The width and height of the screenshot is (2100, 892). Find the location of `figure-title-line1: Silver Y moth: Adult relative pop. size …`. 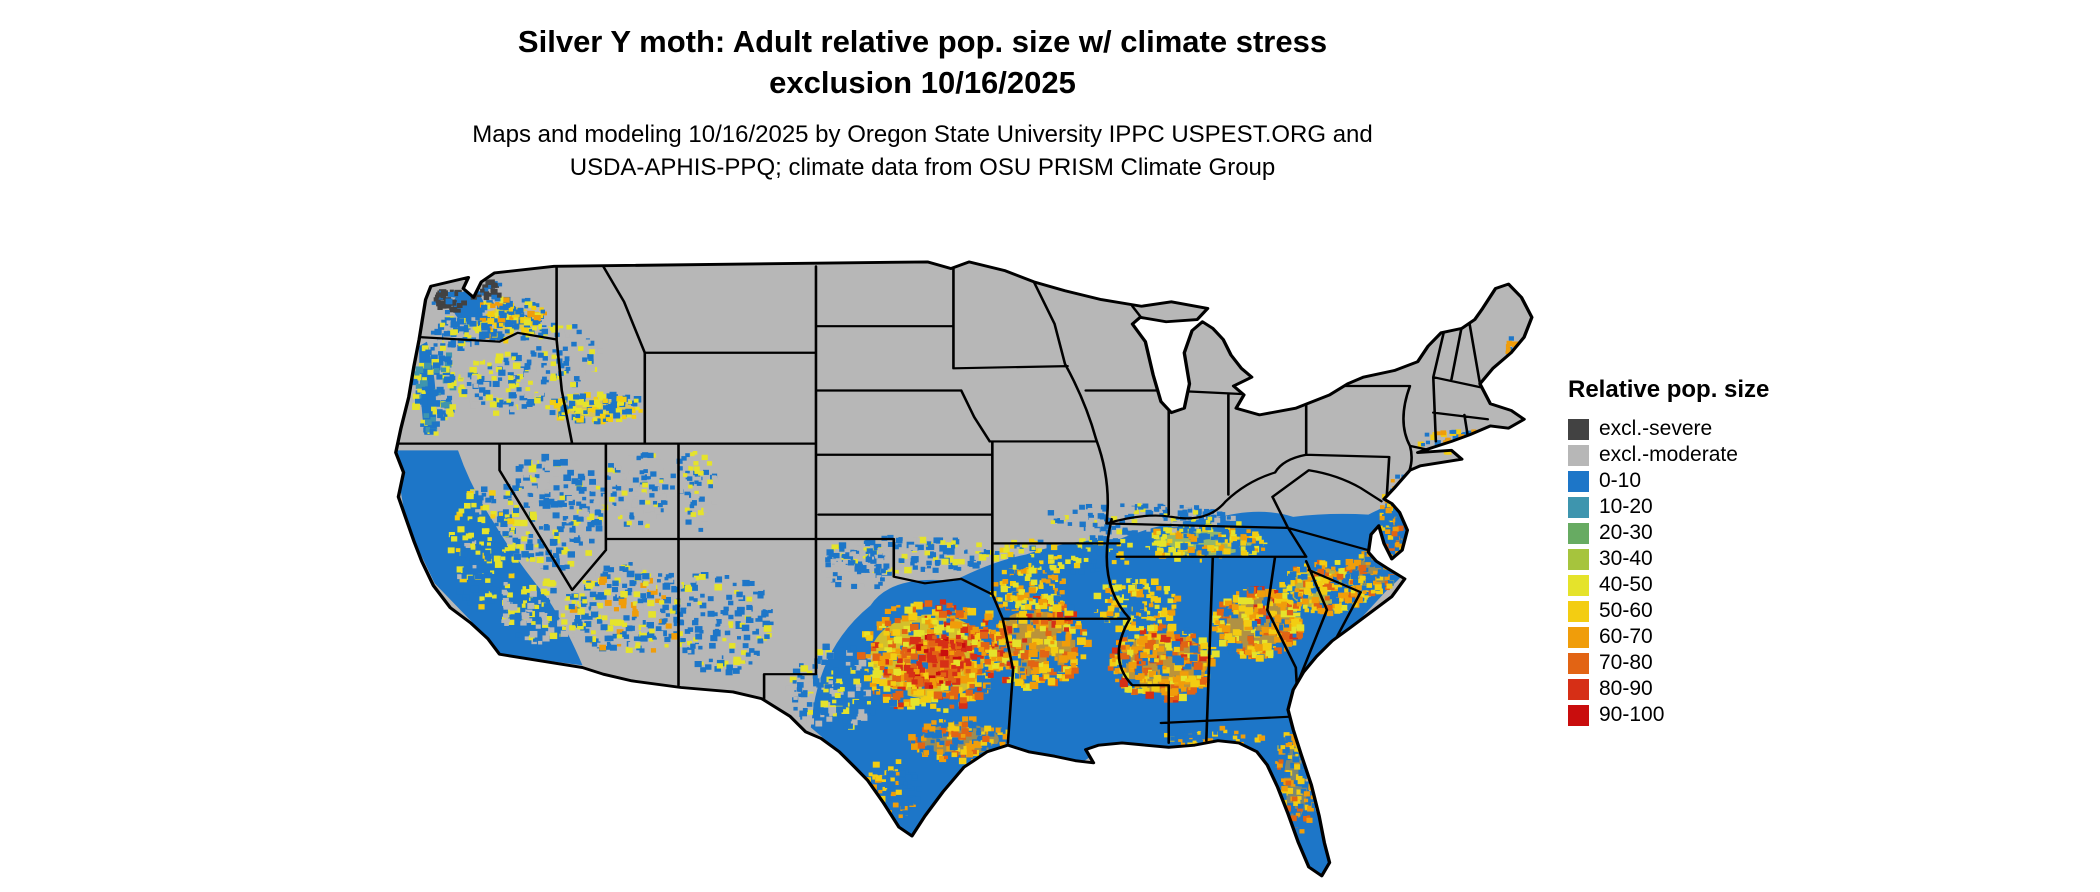

figure-title-line1: Silver Y moth: Adult relative pop. size … is located at coordinates (922, 41).